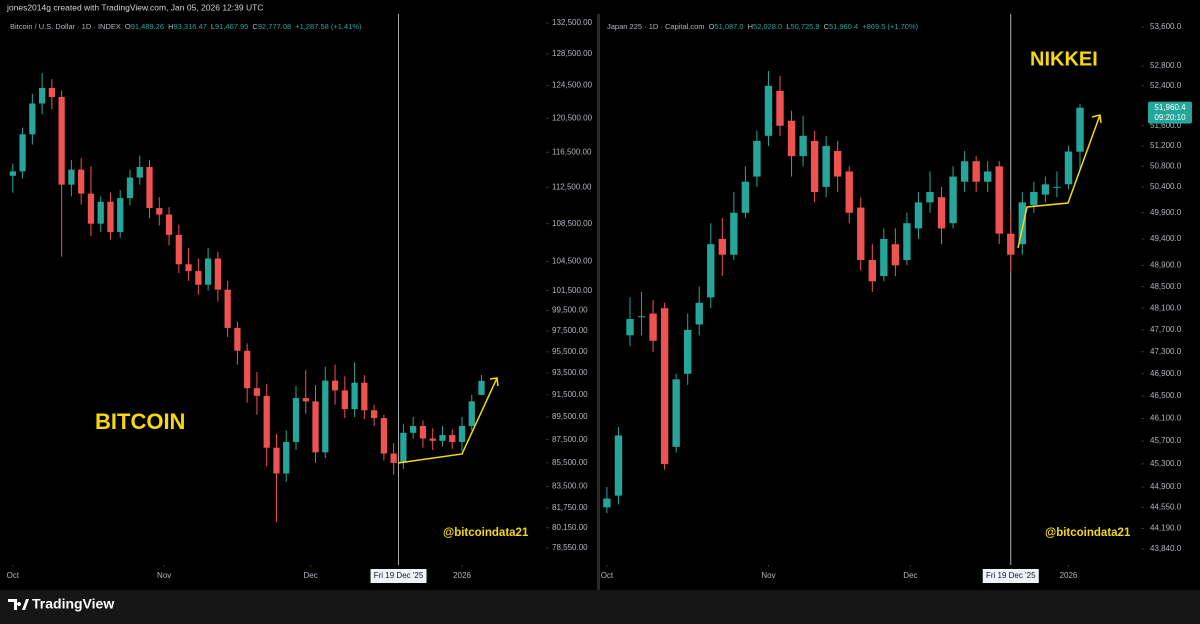 The height and width of the screenshot is (624, 1200). What do you see at coordinates (1166, 264) in the screenshot?
I see `y-tick-label: 48,900.0` at bounding box center [1166, 264].